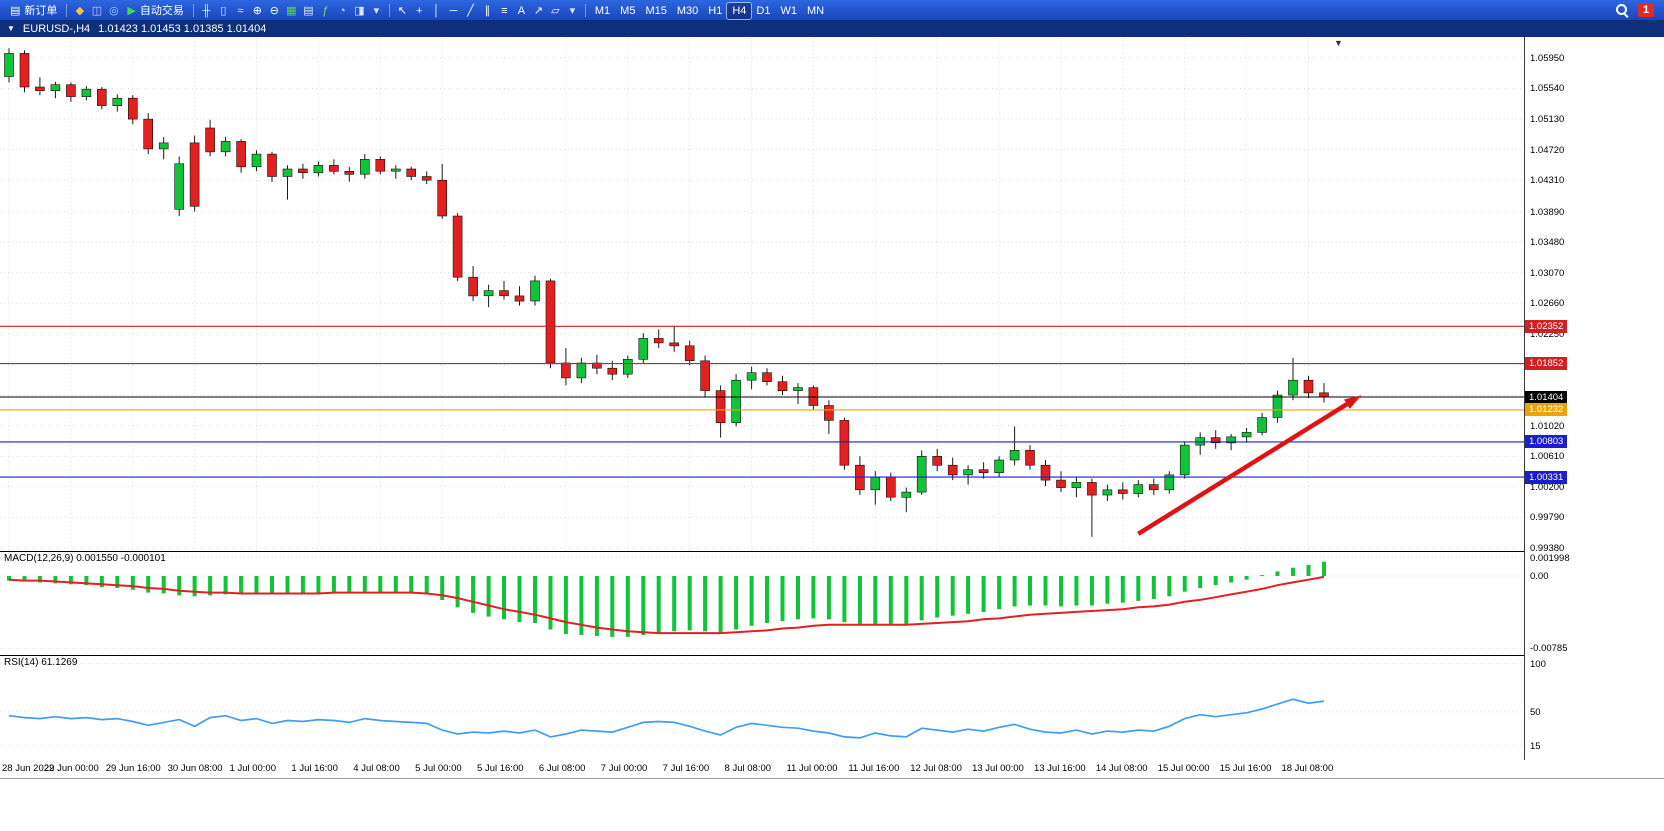 The width and height of the screenshot is (1664, 831). Describe the element at coordinates (1546, 410) in the screenshot. I see `price-tag-1.01232: 1.01232` at that location.